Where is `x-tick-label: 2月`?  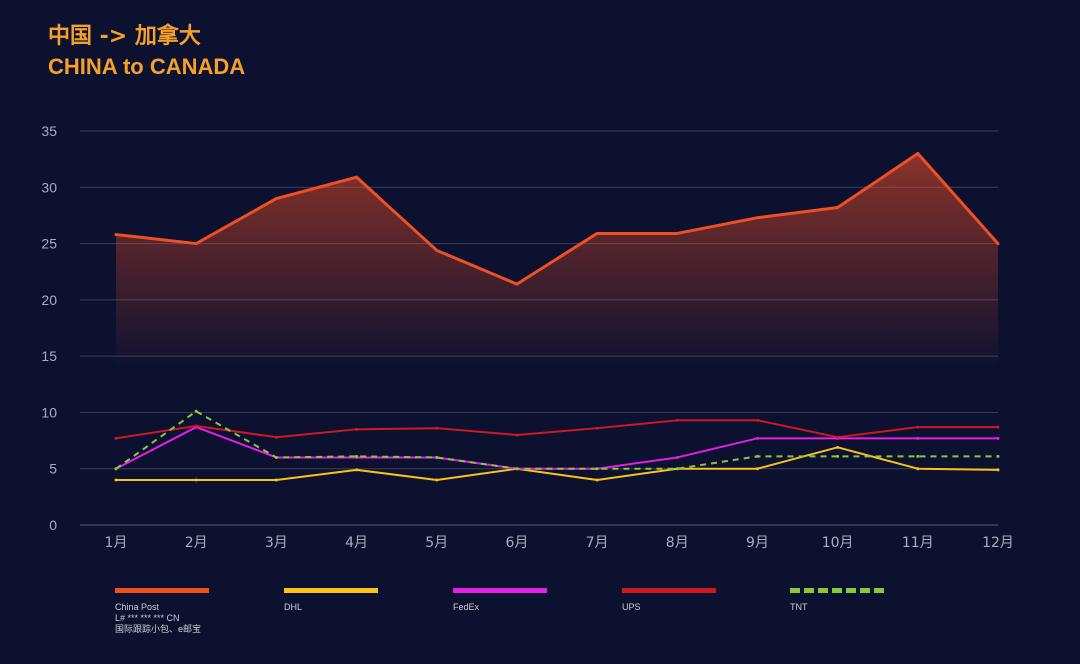
x-tick-label: 2月 is located at coordinates (196, 543).